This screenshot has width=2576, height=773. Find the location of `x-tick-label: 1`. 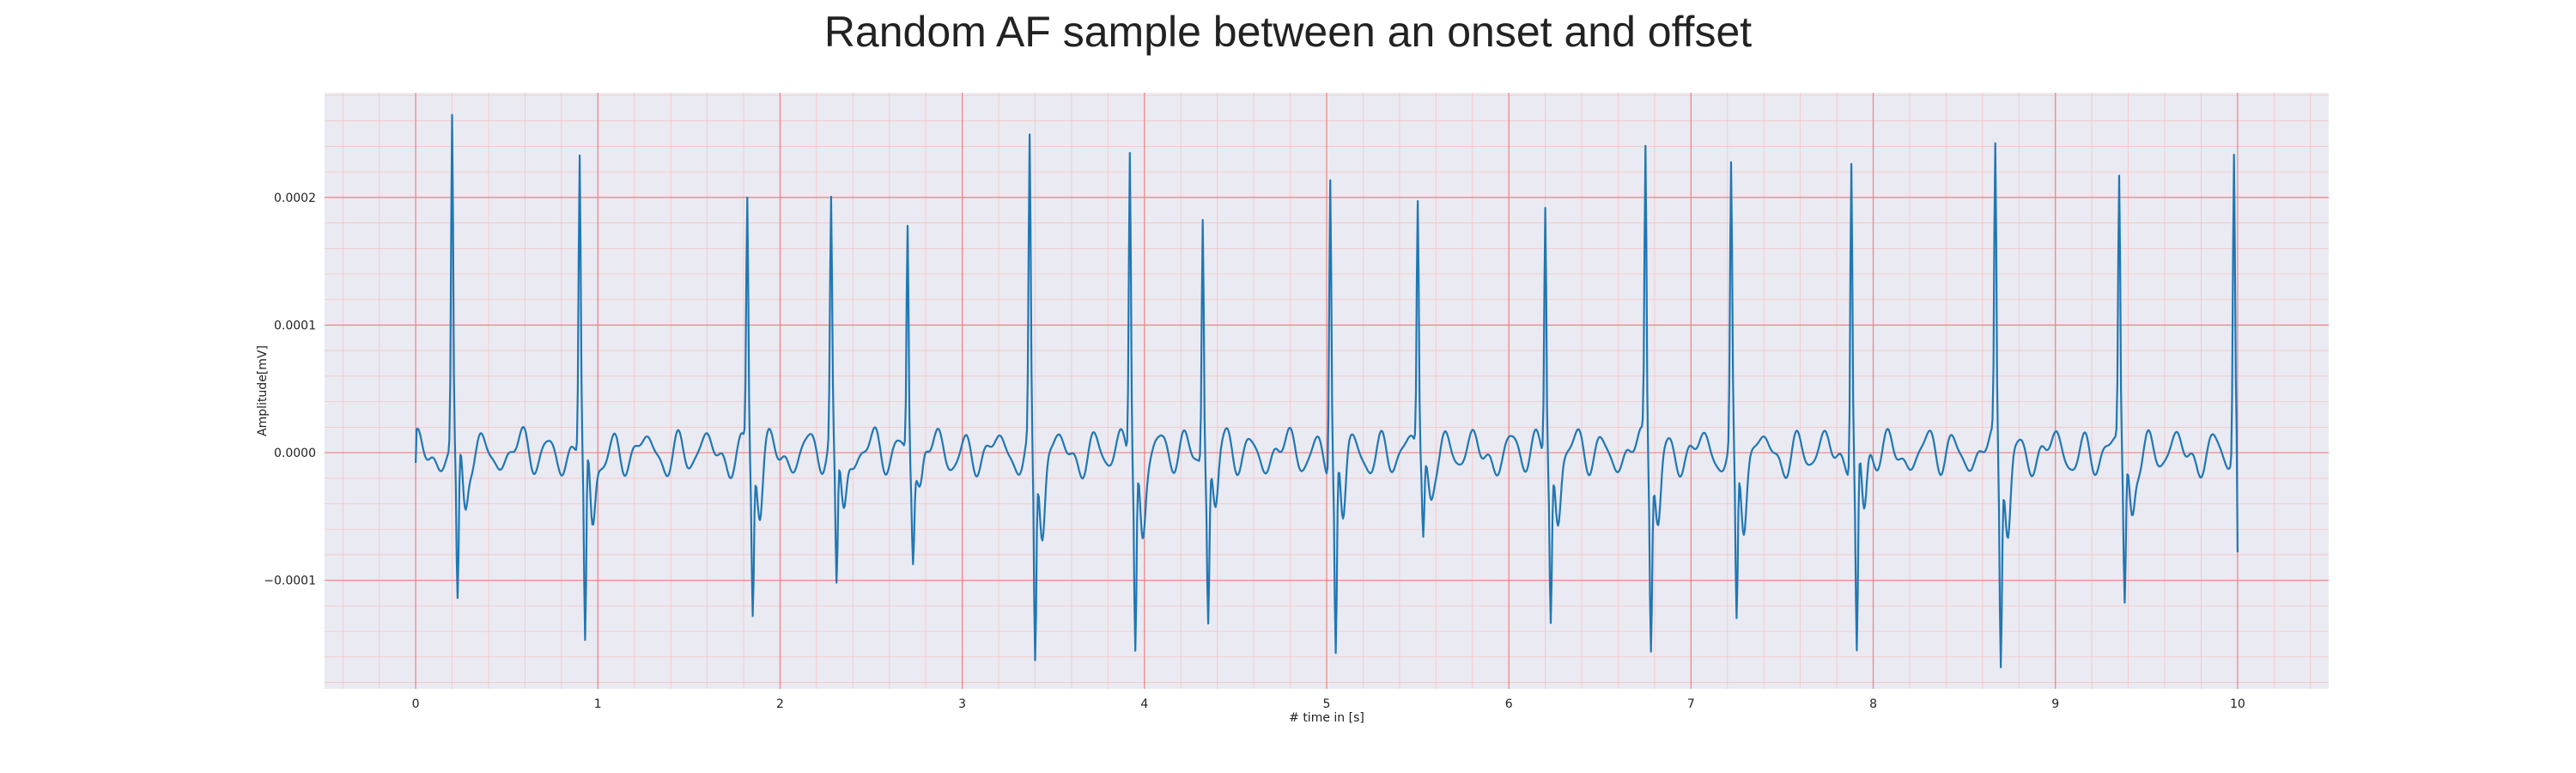

x-tick-label: 1 is located at coordinates (598, 704).